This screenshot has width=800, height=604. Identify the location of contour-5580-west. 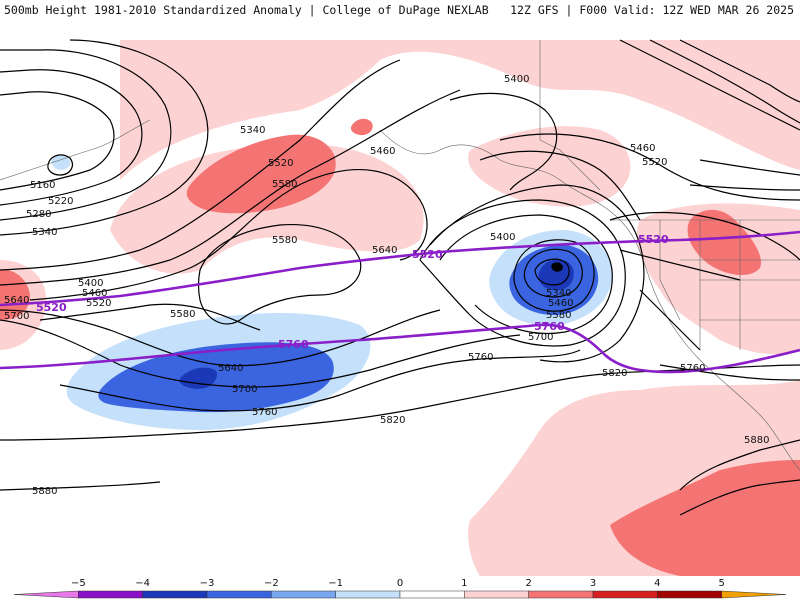
(150, 317).